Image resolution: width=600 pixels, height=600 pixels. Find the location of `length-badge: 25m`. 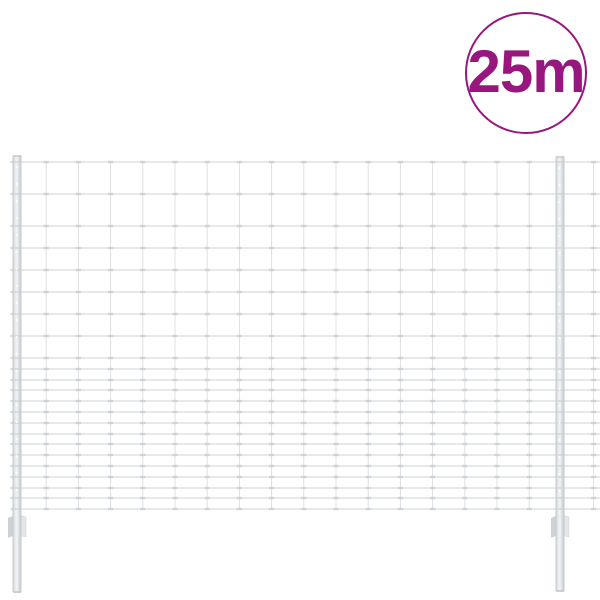

length-badge: 25m is located at coordinates (526, 73).